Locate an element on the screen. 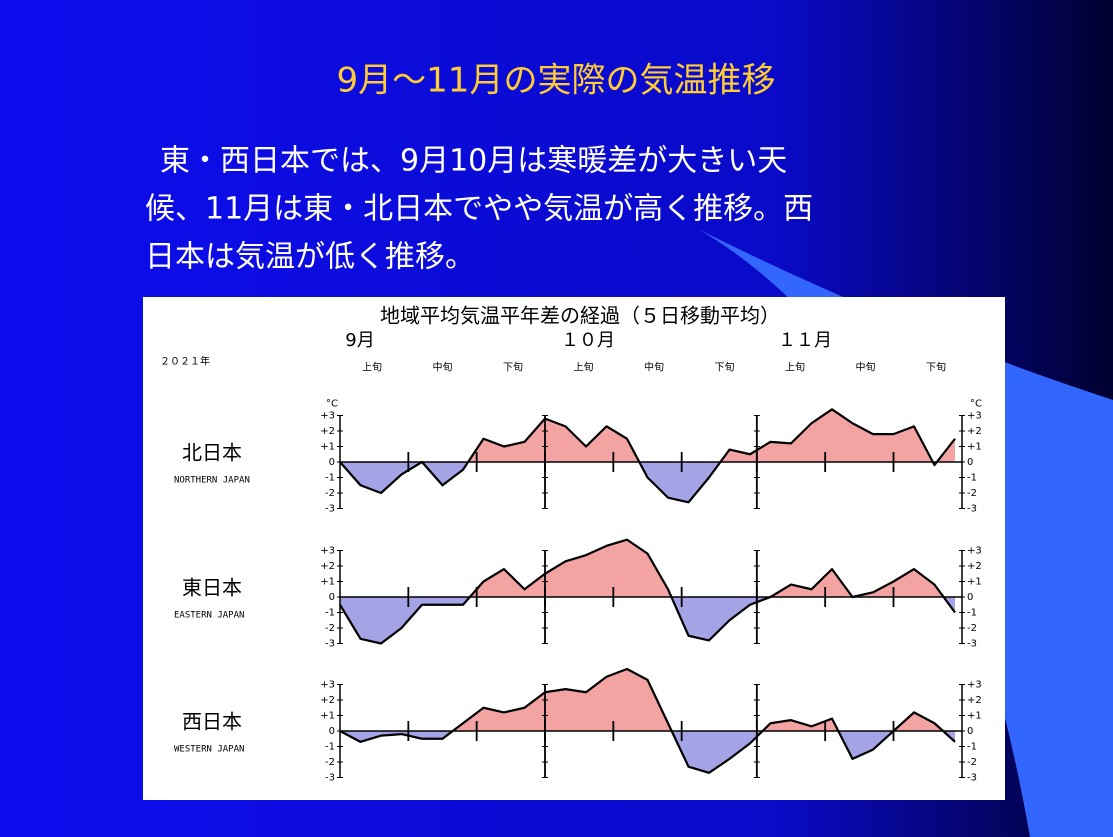 The image size is (1113, 837). slide-title: 9月～11月の実際の気温推移 is located at coordinates (556, 81).